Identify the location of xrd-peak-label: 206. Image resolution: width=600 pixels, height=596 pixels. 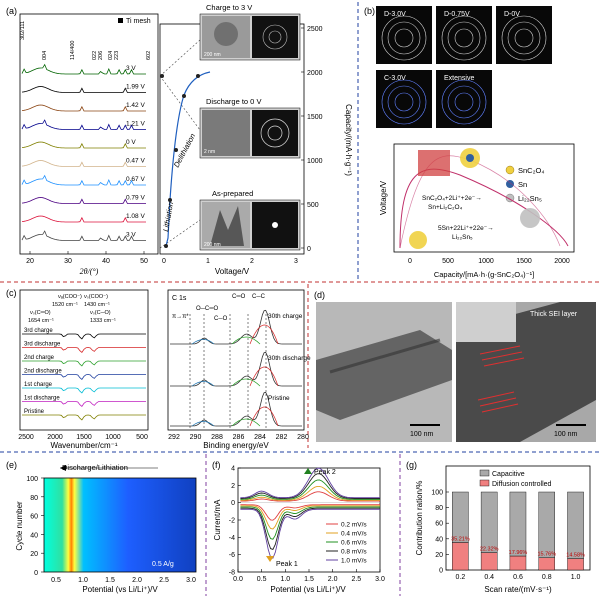
(101, 55).